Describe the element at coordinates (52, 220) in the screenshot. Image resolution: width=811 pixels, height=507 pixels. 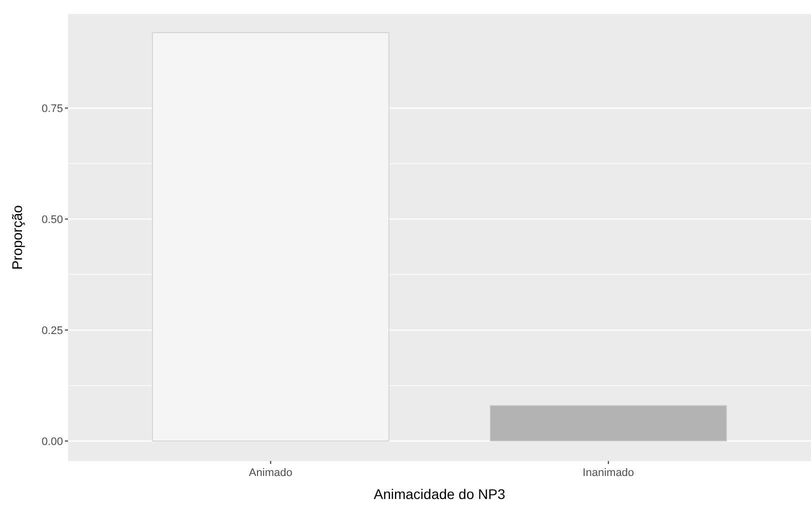
I see `y-tick-label: 0.50` at that location.